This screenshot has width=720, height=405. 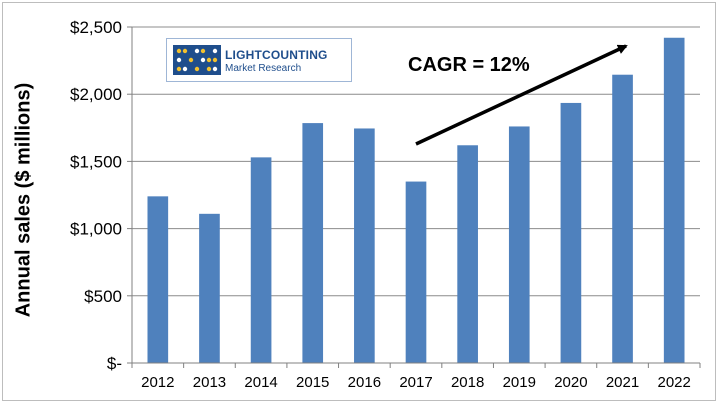 I want to click on bar-2017, so click(x=416, y=272).